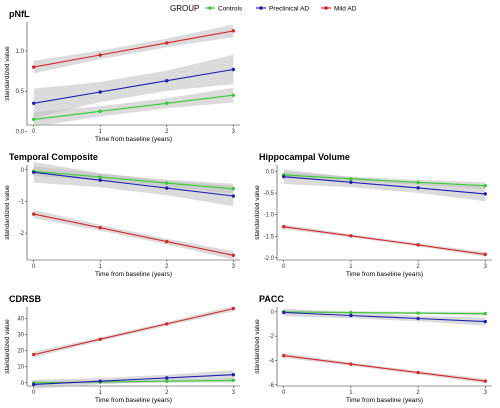 Image resolution: width=500 pixels, height=408 pixels. Describe the element at coordinates (20, 92) in the screenshot. I see `y-tick-label: 0.5` at that location.